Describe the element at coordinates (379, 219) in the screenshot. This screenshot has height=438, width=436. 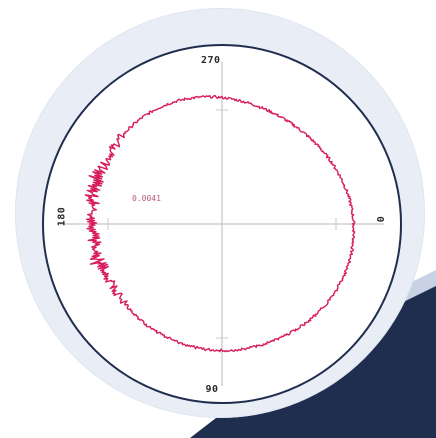
I see `angle-label-0: 0` at that location.